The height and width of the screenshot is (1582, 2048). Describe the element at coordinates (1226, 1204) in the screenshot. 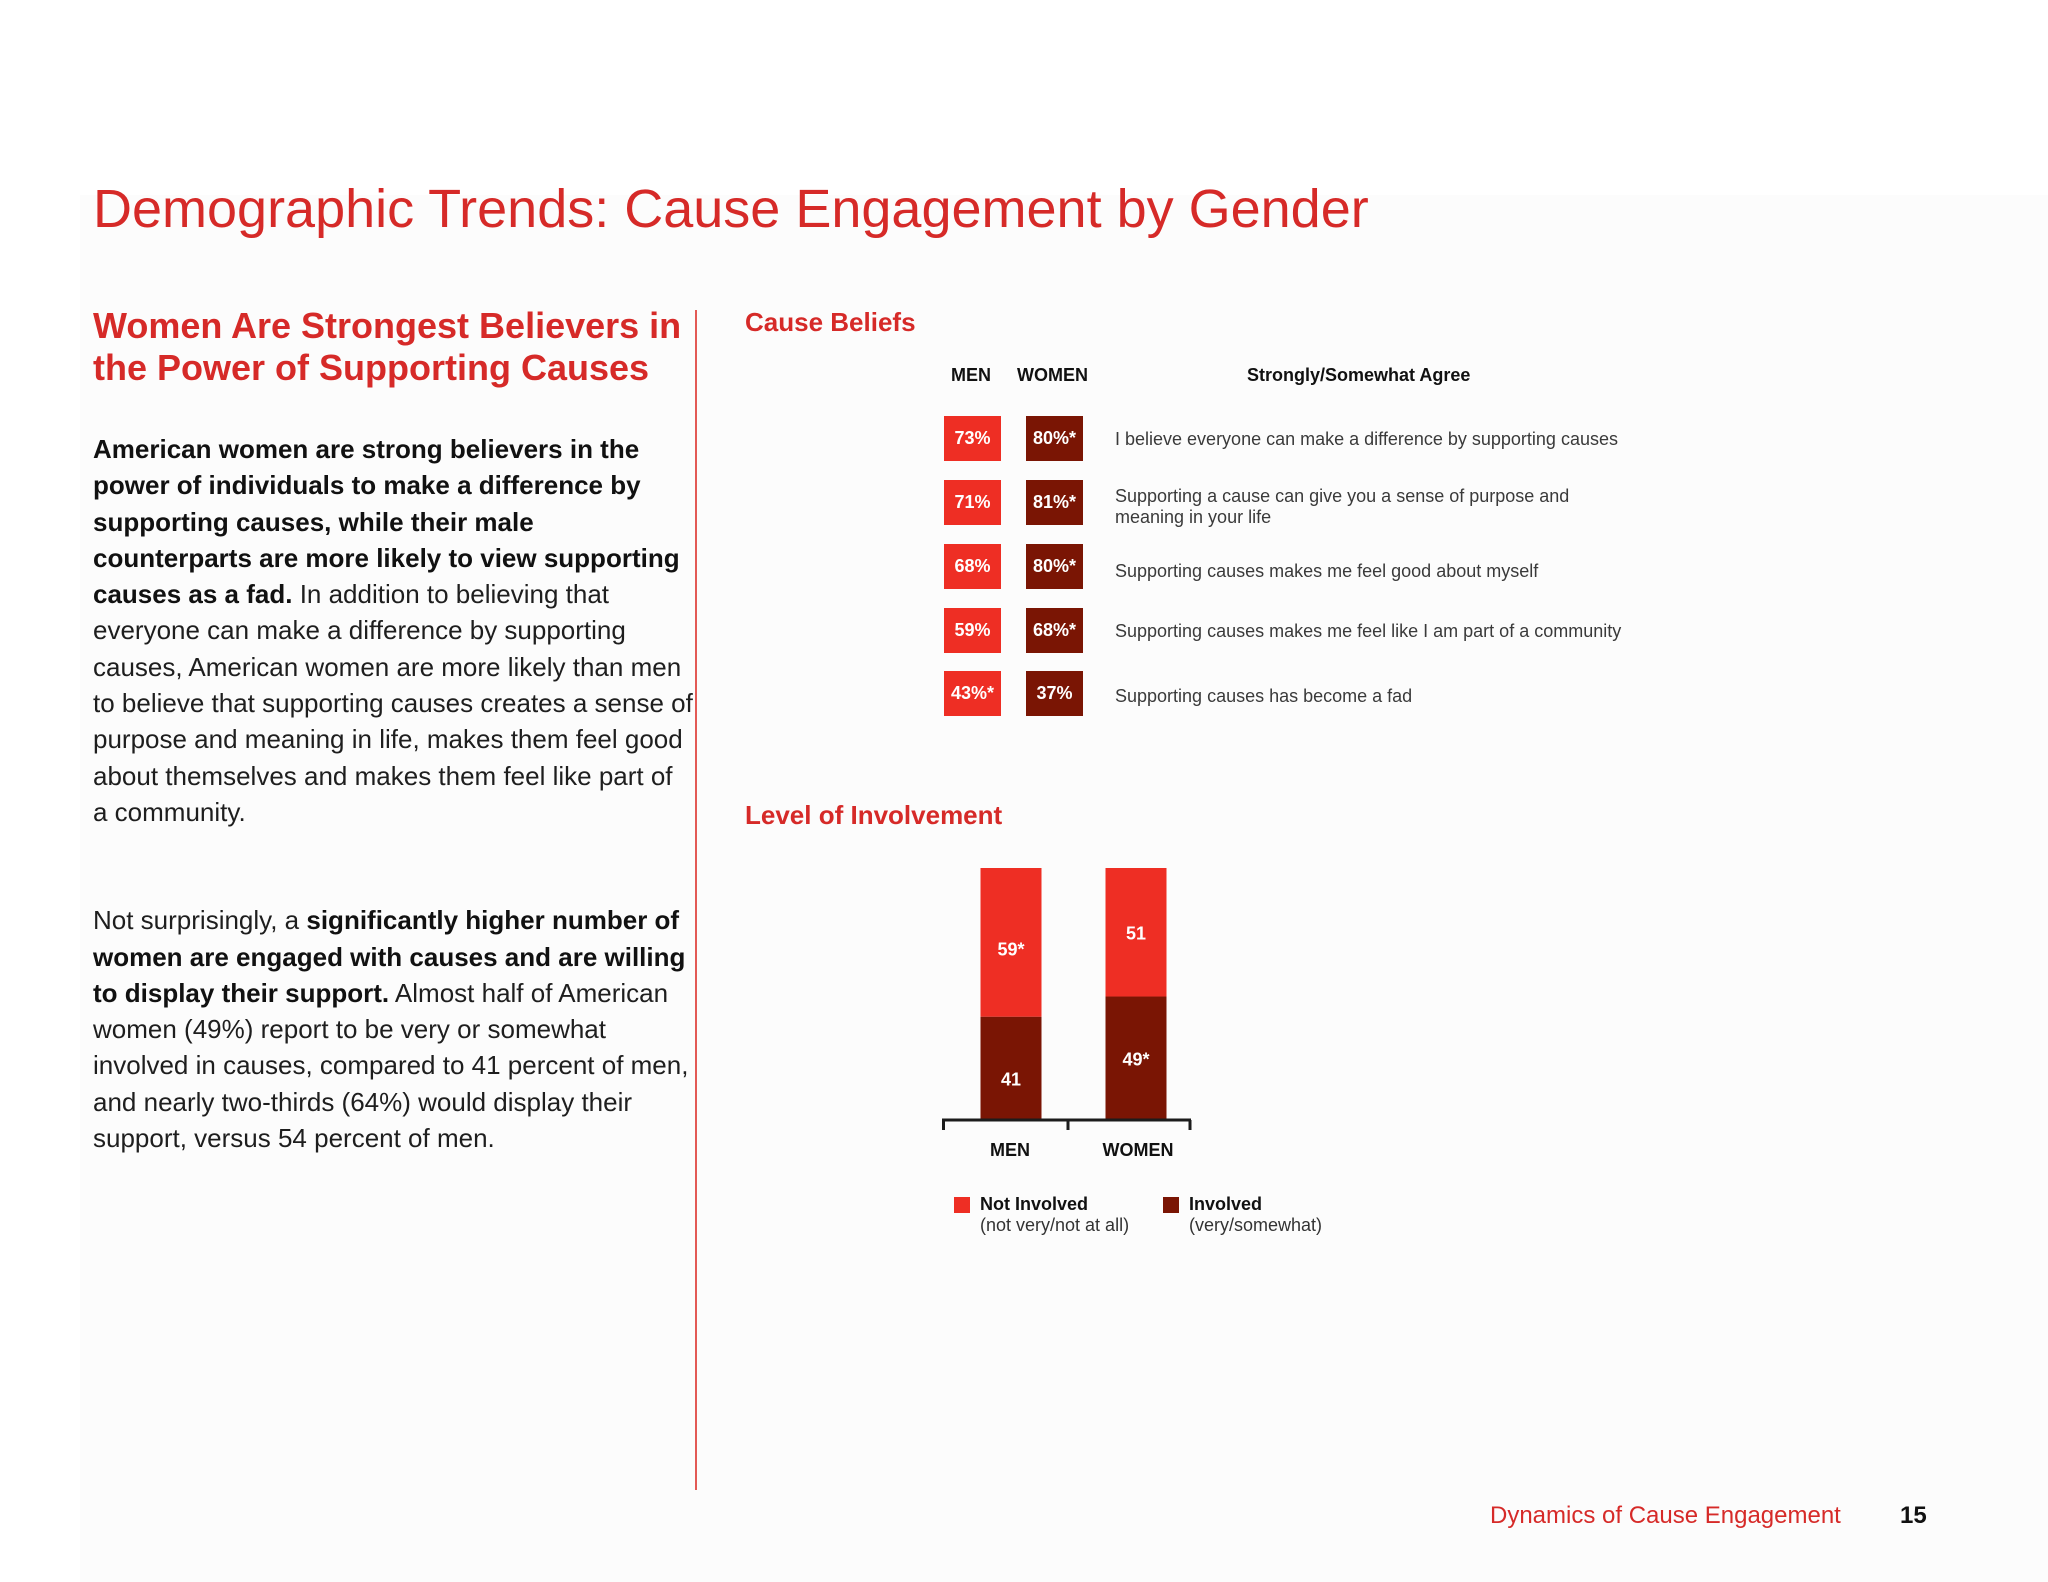

I see `involved-legend-label: Involved` at that location.